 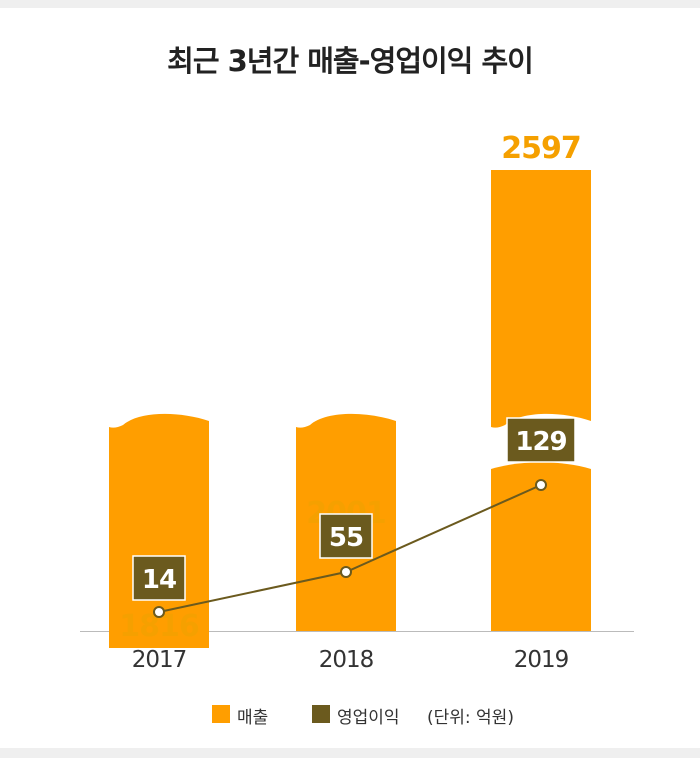 I want to click on profit-value-label: 55, so click(x=346, y=538).